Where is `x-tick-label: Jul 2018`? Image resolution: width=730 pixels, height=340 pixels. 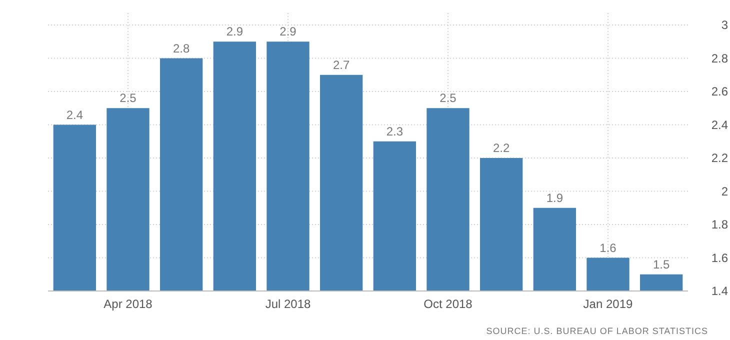 x-tick-label: Jul 2018 is located at coordinates (288, 304).